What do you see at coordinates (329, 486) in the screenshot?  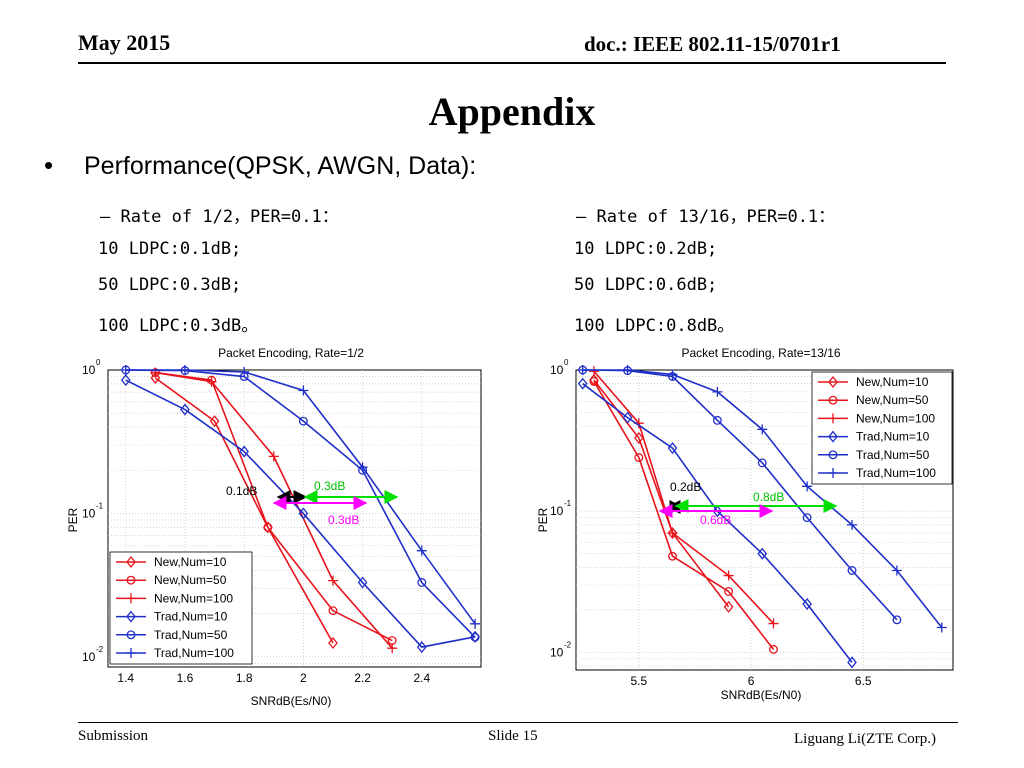 I see `chart1-annotation-1: 0.3dB` at bounding box center [329, 486].